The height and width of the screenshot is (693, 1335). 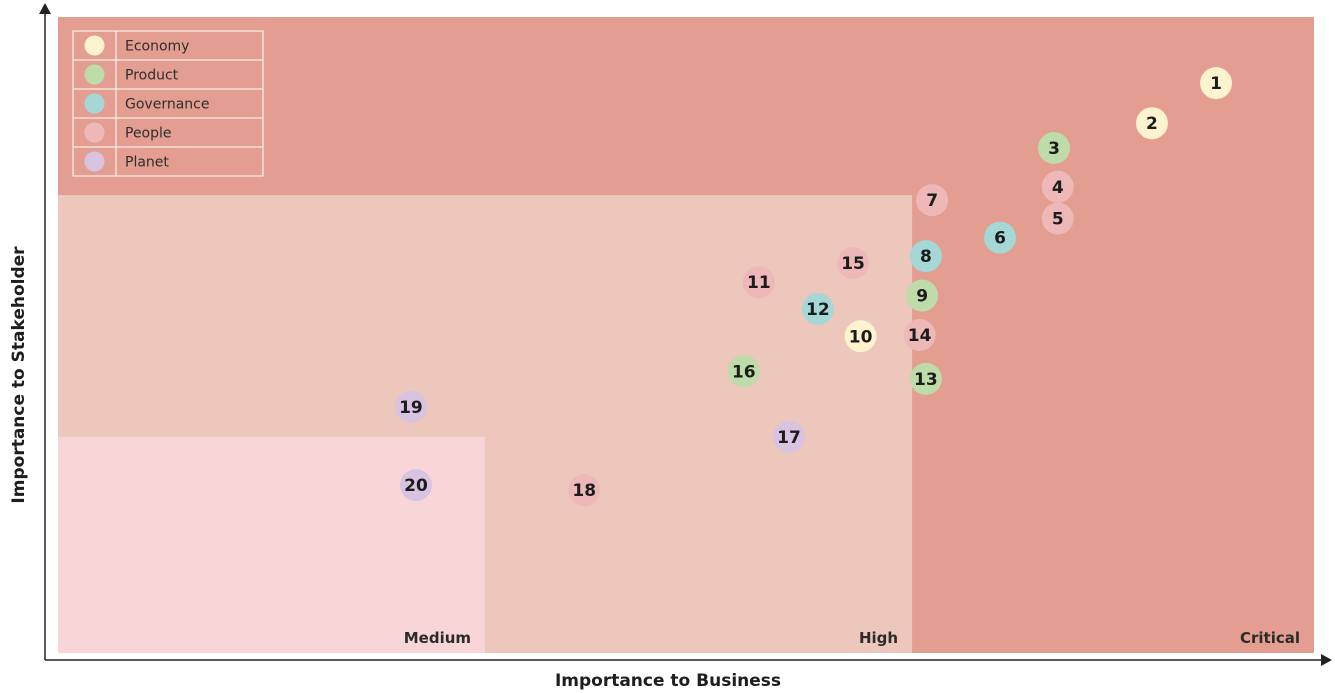 I want to click on data-point-label: 5, so click(x=1058, y=220).